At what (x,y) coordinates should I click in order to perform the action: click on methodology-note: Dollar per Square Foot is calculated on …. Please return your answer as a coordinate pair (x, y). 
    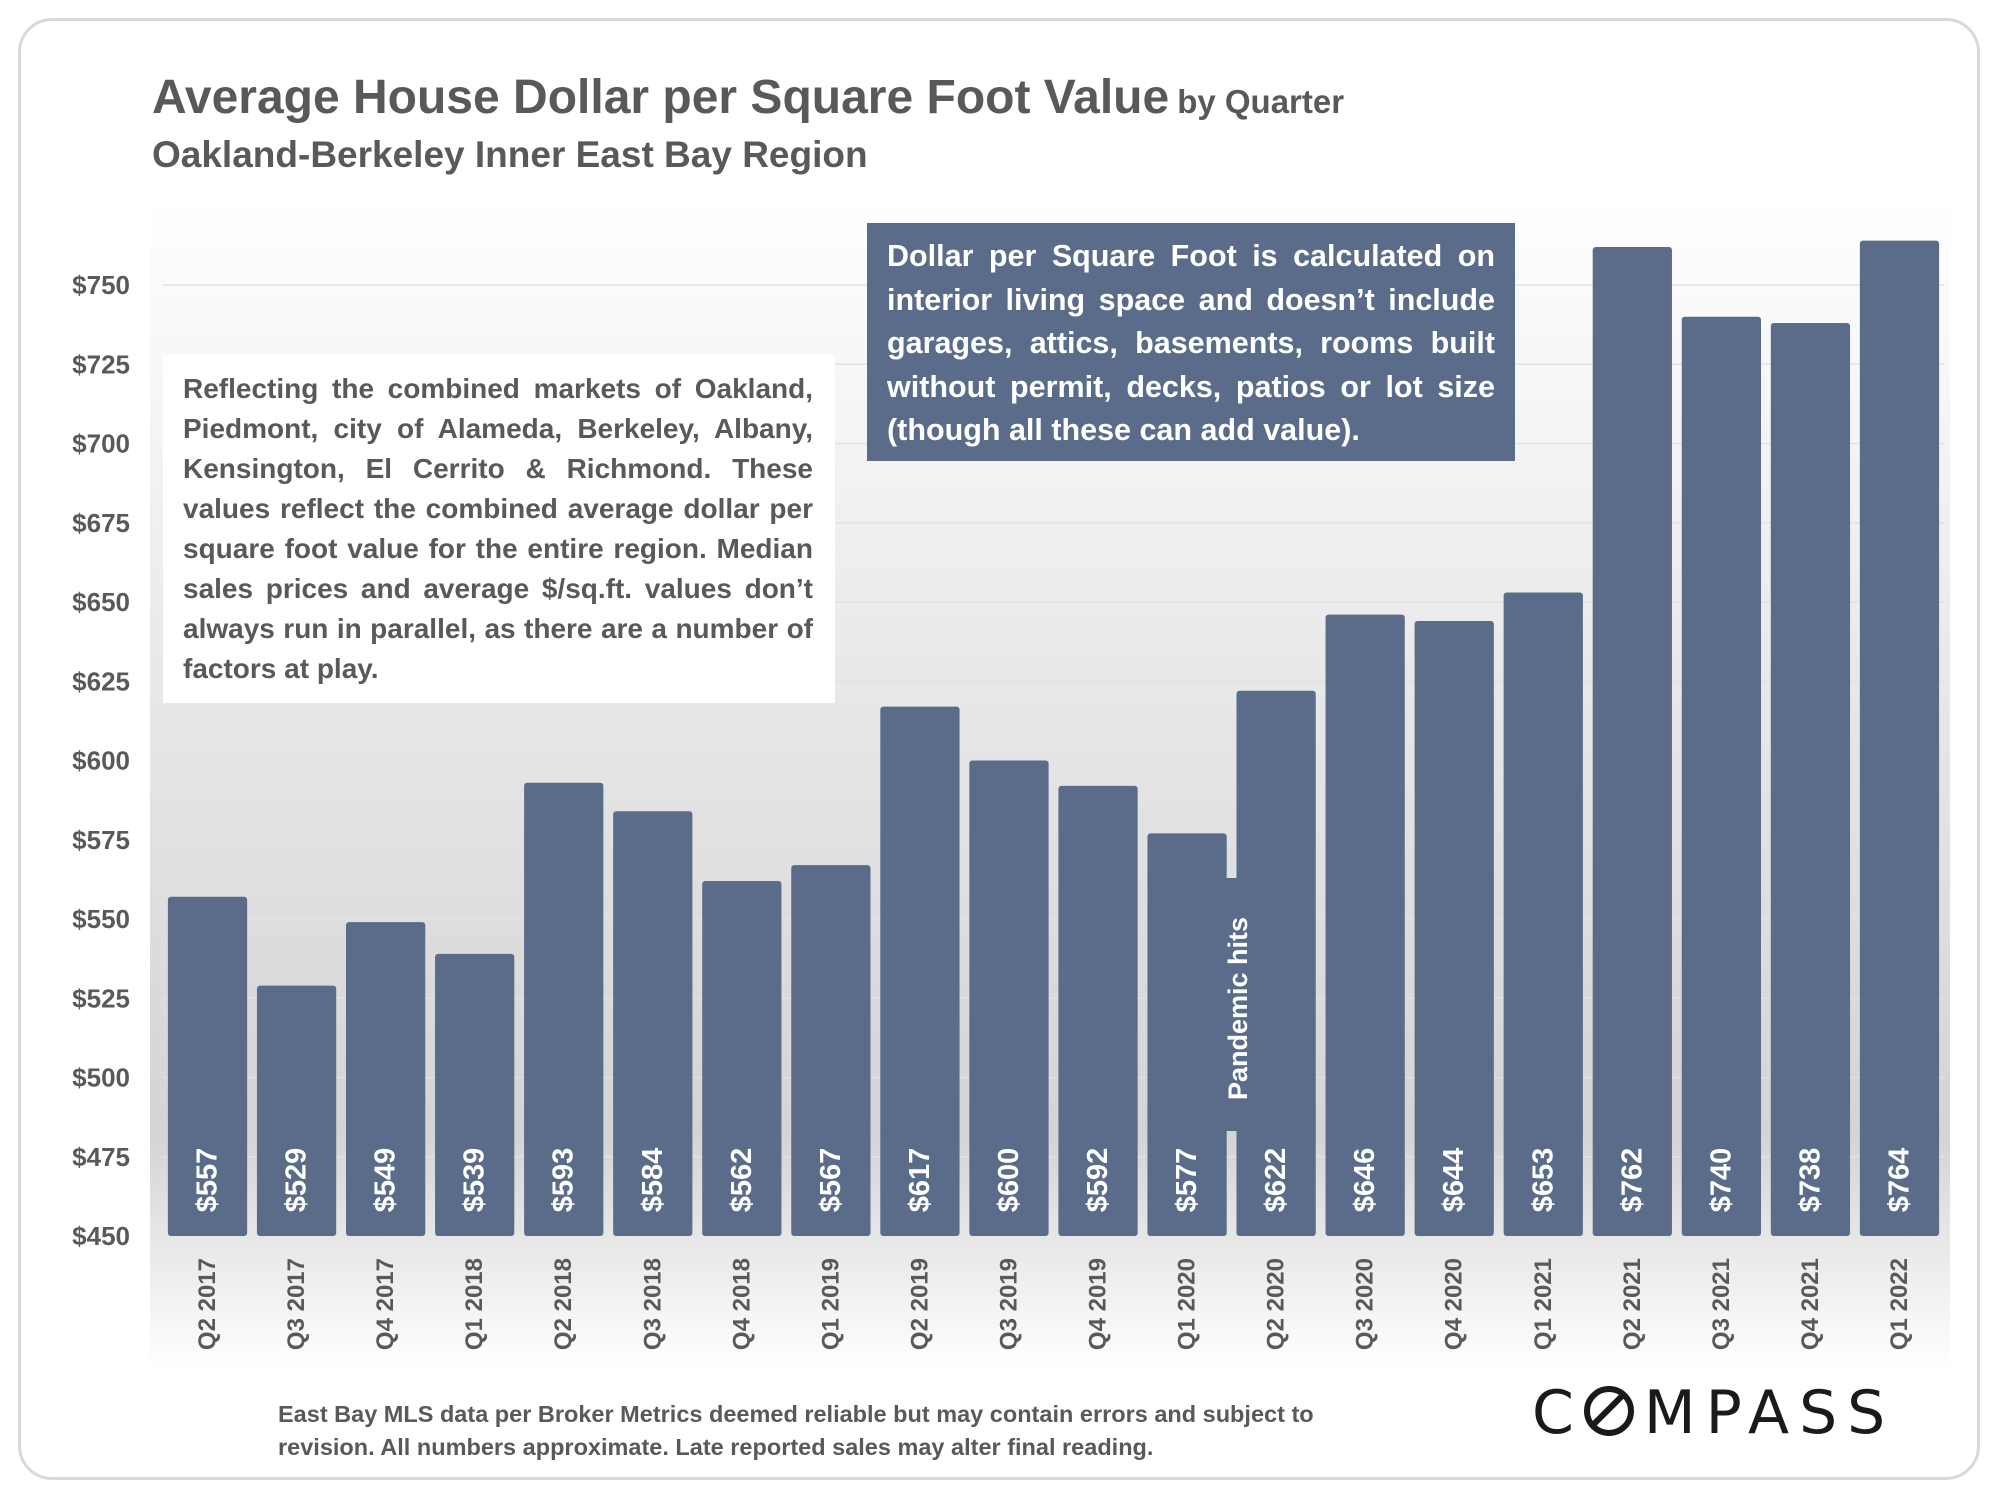
    Looking at the image, I should click on (1191, 342).